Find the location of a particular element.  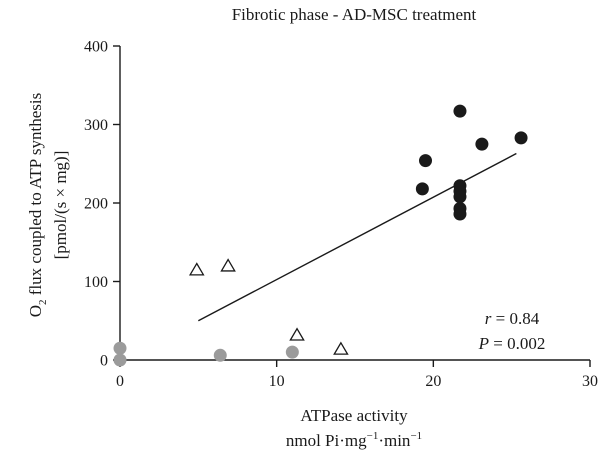

y-title-sub: 2 is located at coordinates (43, 302).